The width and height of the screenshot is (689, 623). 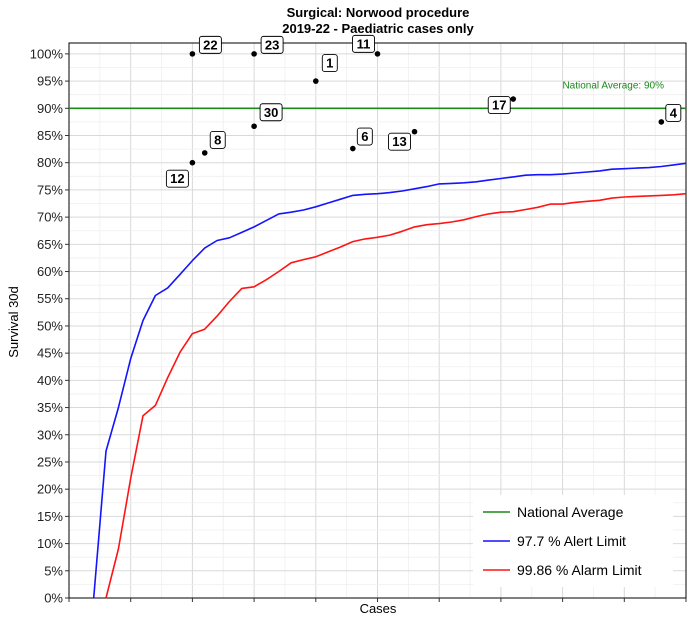 I want to click on y-tick-label: 10%, so click(x=50, y=543).